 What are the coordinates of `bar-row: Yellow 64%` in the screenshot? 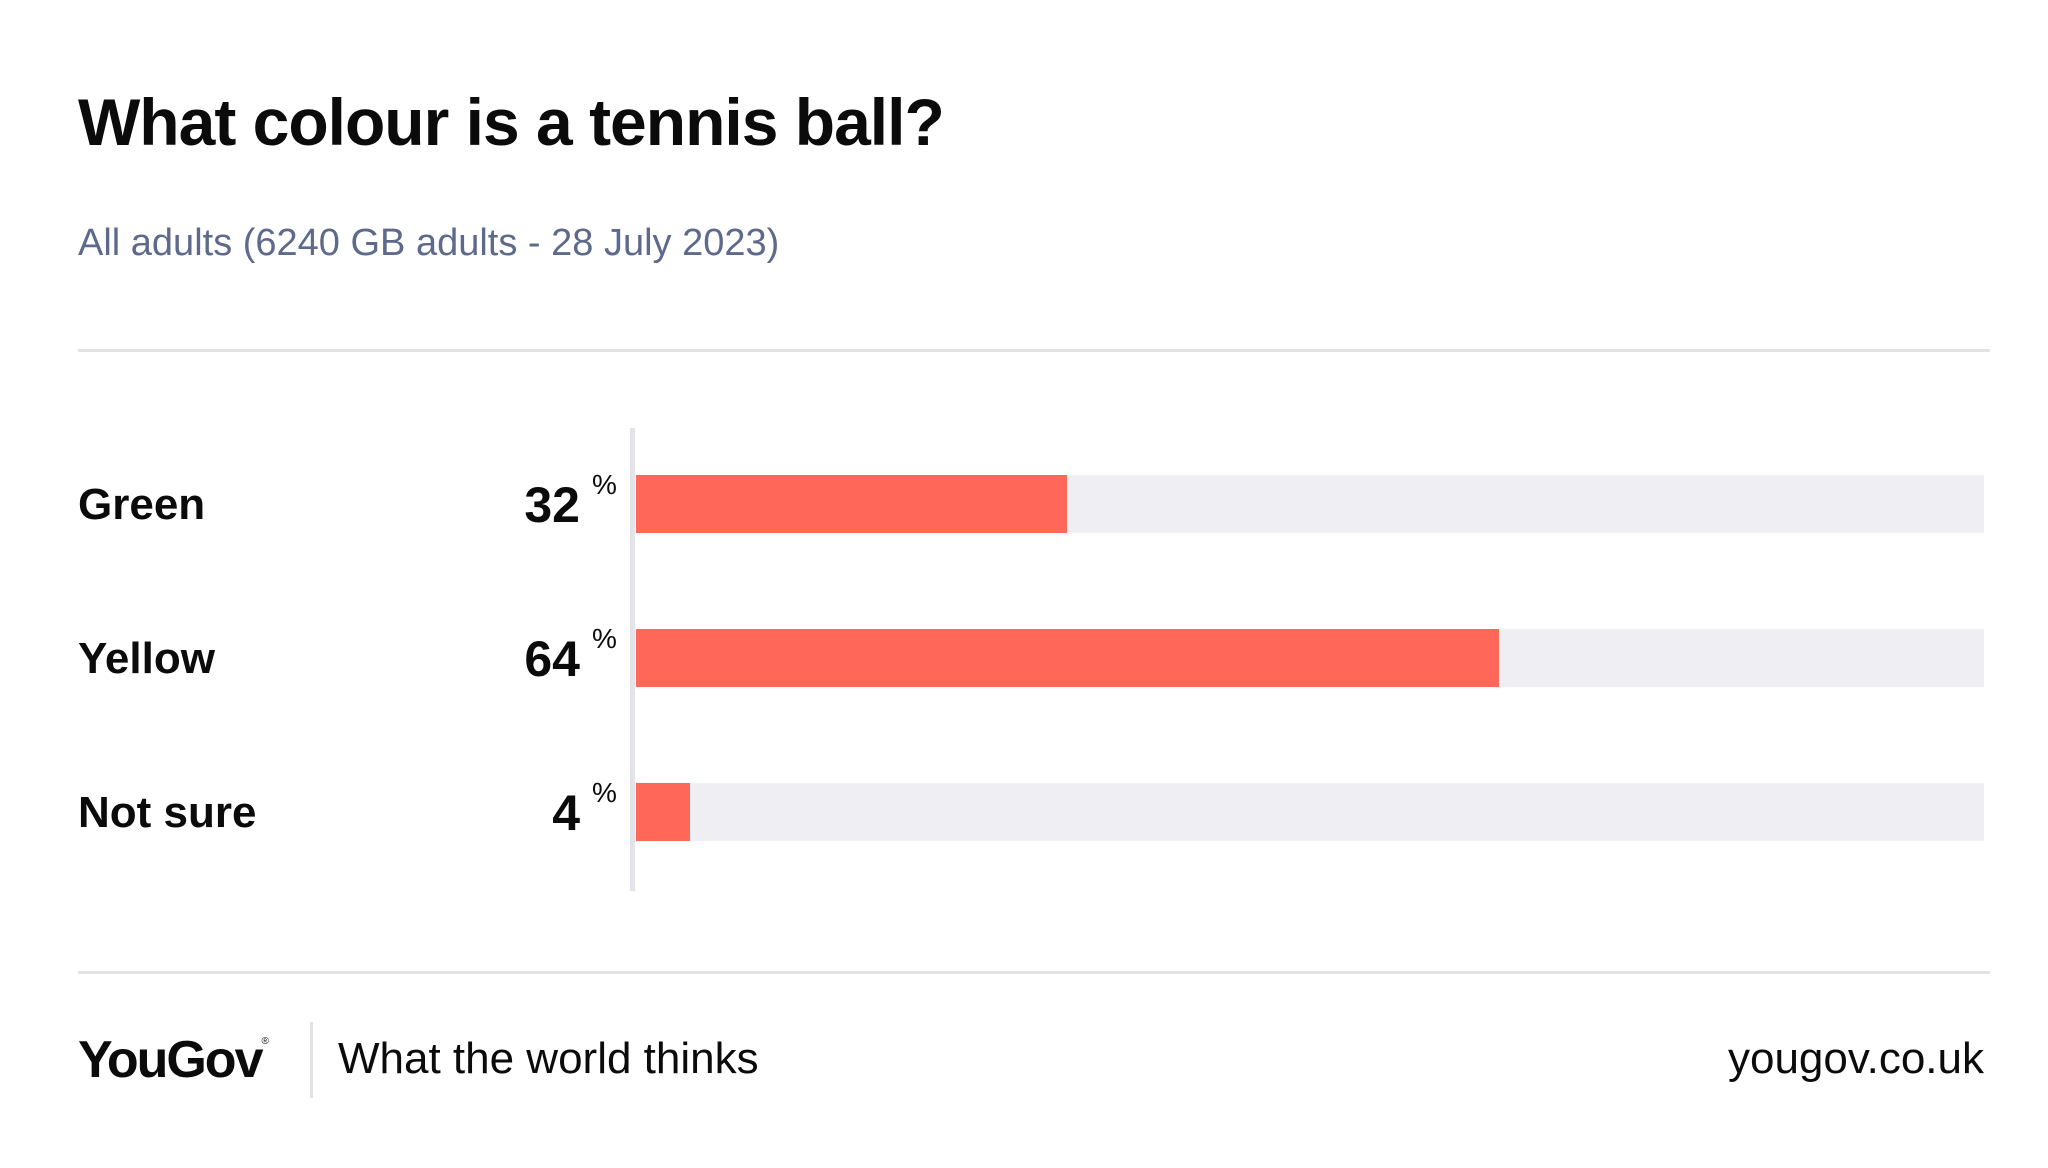 It's located at (1024, 656).